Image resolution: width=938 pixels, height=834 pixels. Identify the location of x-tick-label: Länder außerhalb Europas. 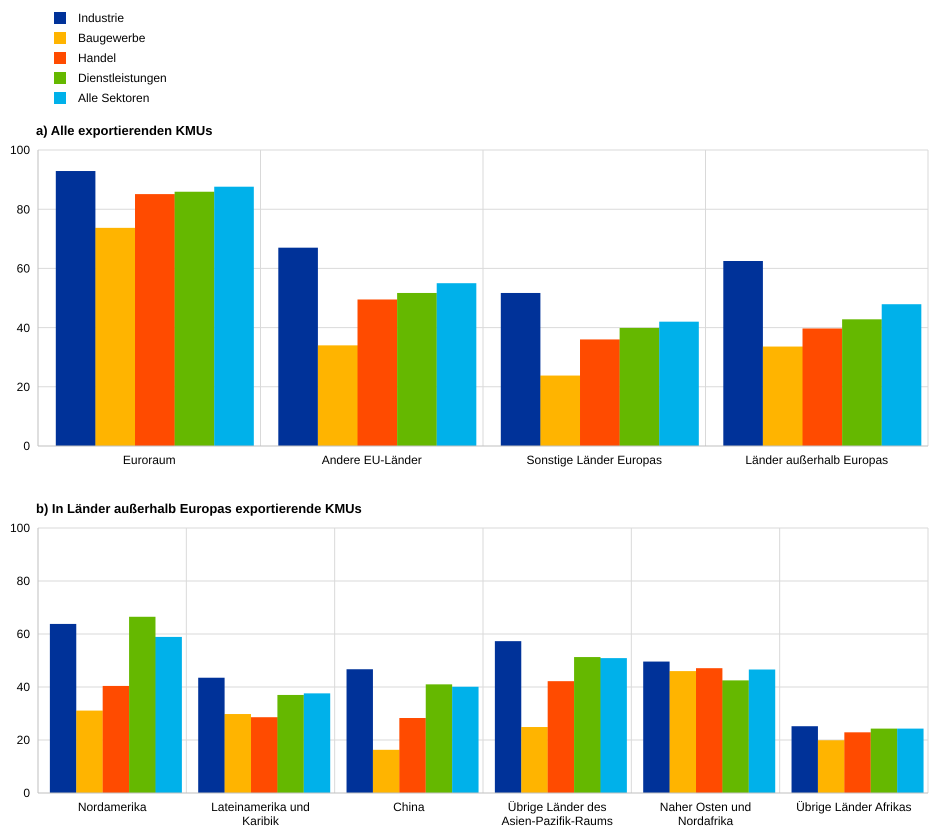
(816, 460).